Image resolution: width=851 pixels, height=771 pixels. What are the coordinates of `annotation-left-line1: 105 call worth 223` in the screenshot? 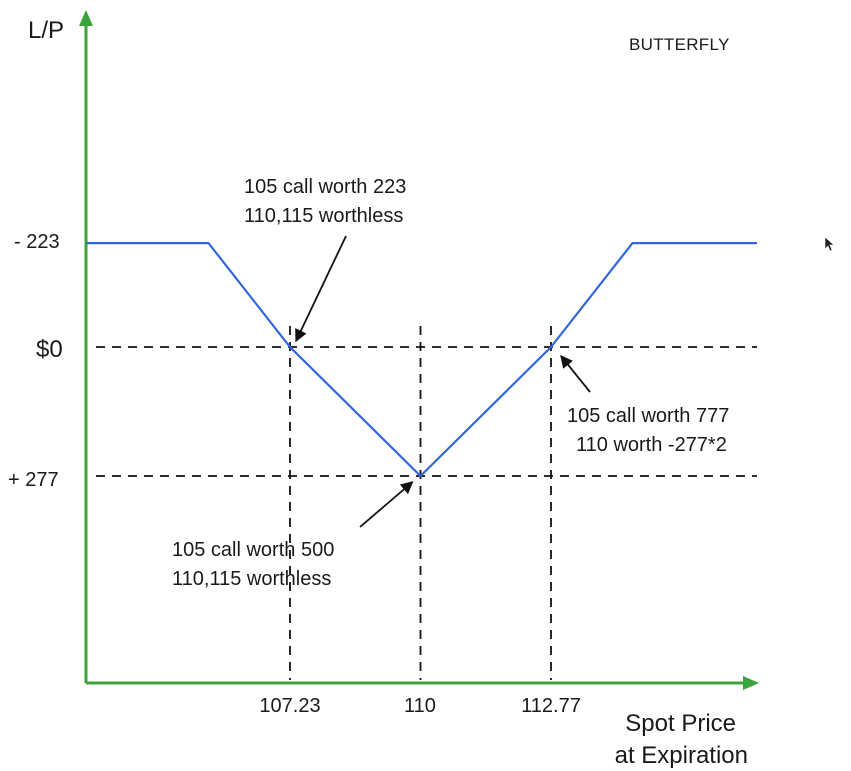 It's located at (325, 187).